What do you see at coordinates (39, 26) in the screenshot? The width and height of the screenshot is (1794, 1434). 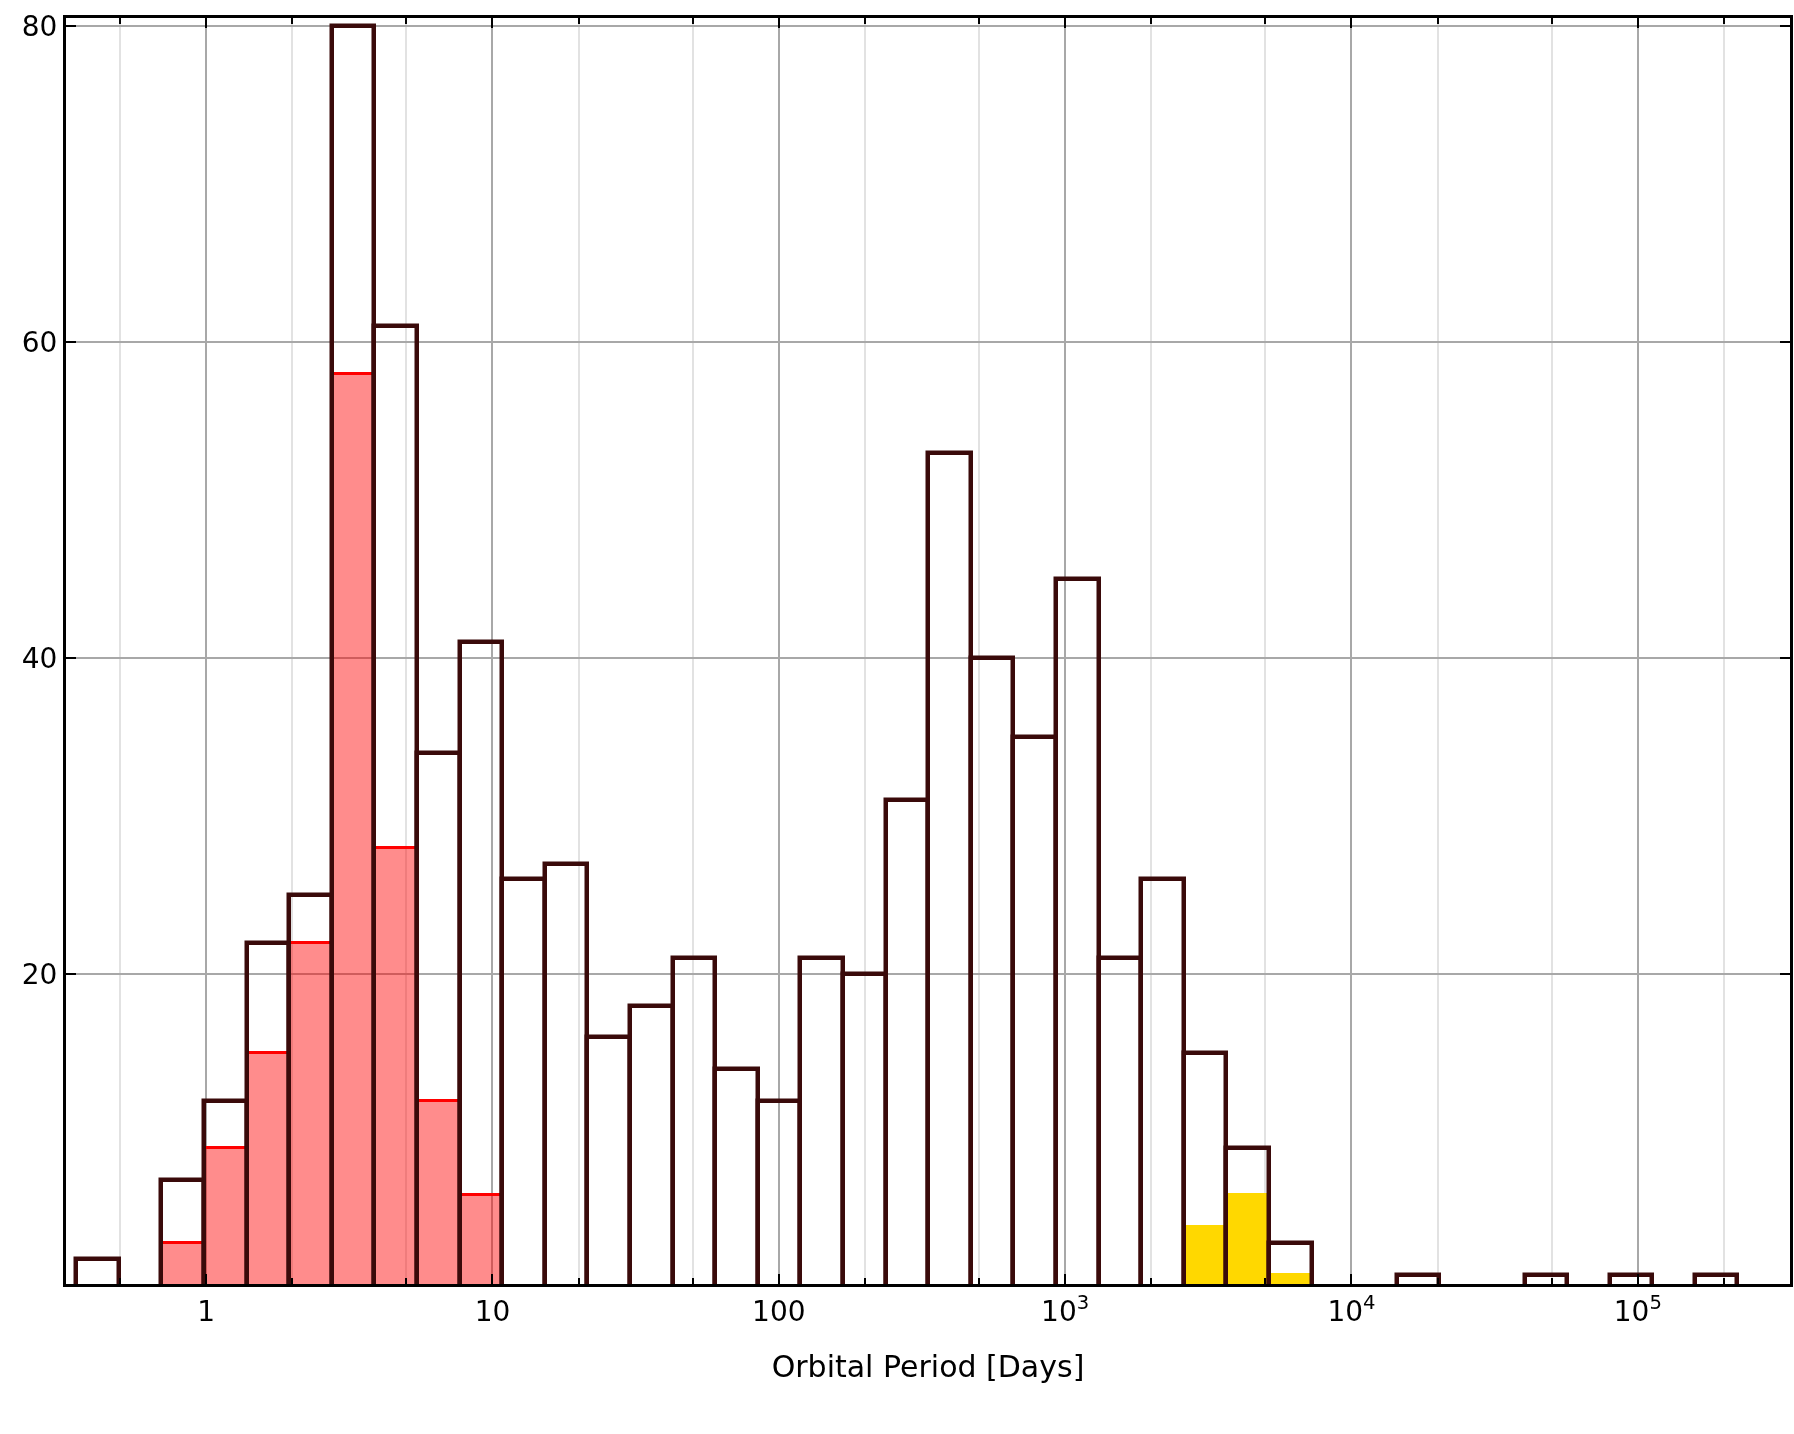 I see `y-tick-label: 80` at bounding box center [39, 26].